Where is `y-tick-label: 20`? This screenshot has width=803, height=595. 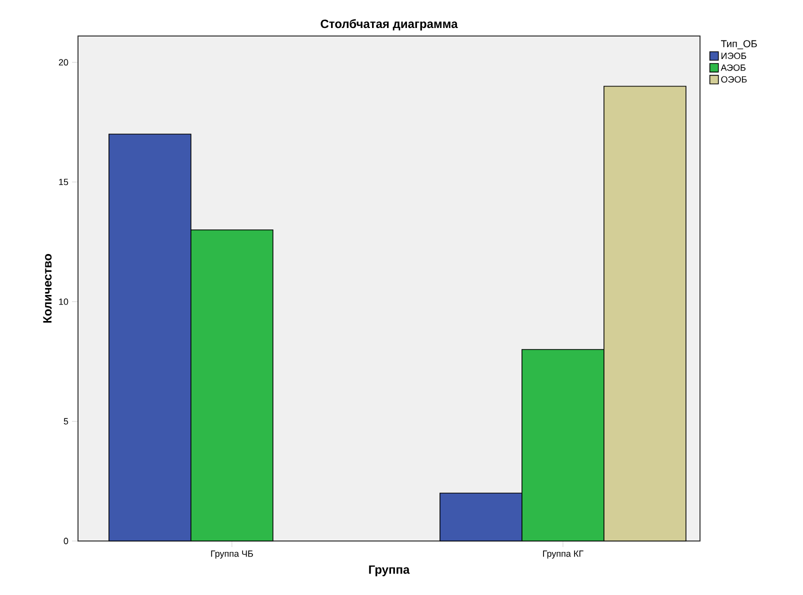
y-tick-label: 20 is located at coordinates (63, 62).